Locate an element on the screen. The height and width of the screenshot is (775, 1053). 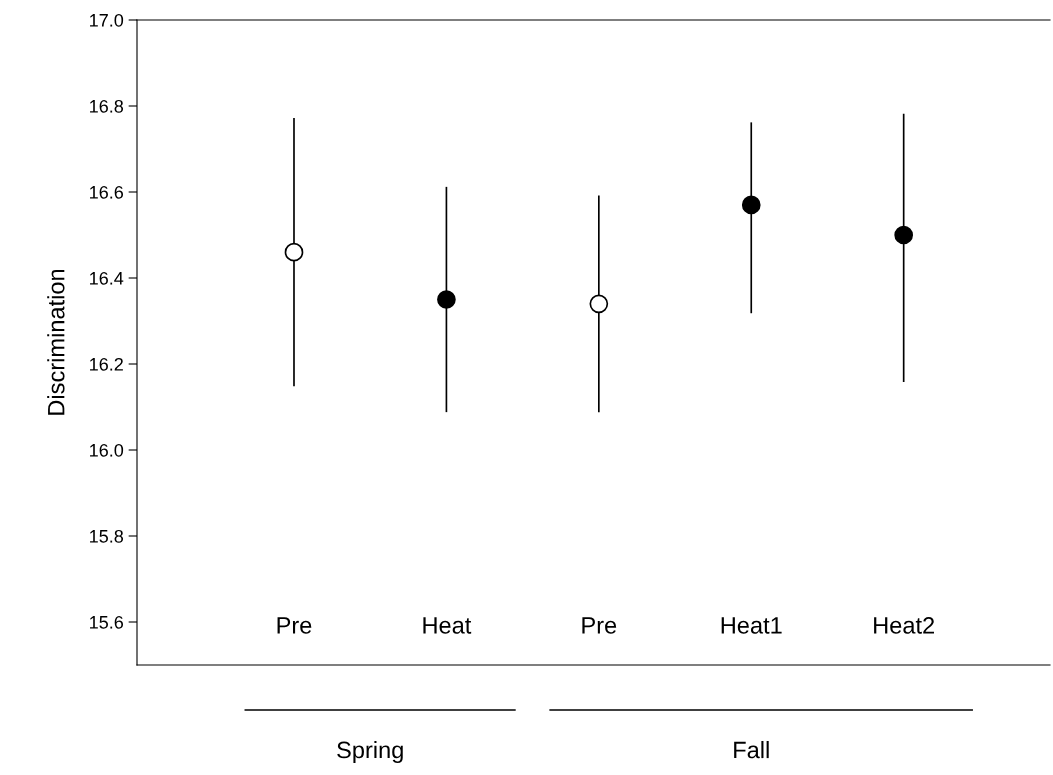
y-tick-label: 16.2 is located at coordinates (106, 364).